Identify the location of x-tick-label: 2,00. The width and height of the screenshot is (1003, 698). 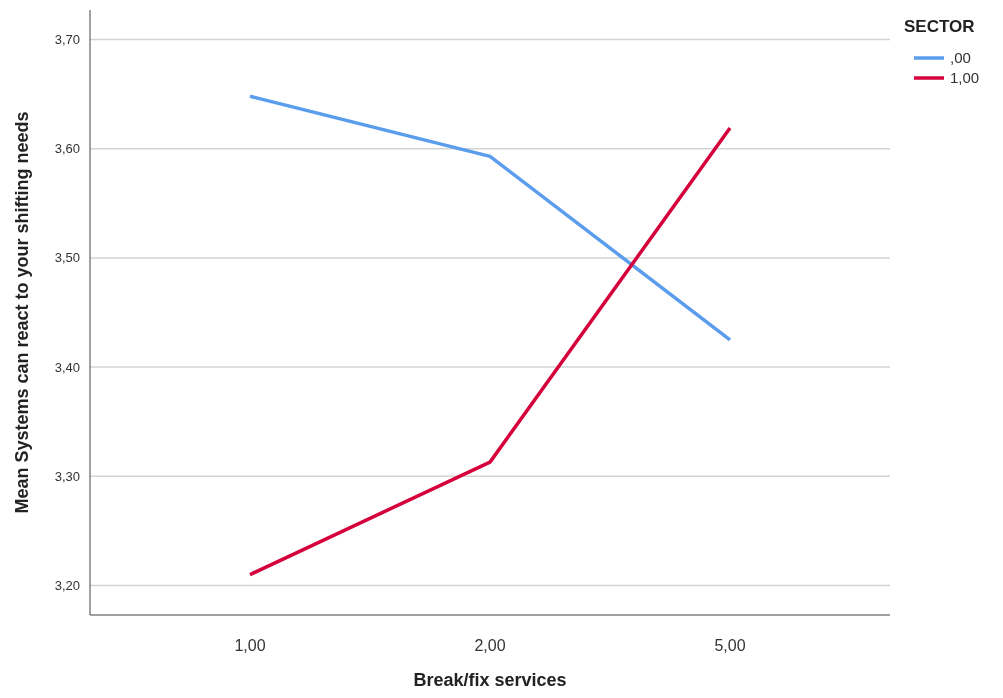
(490, 645).